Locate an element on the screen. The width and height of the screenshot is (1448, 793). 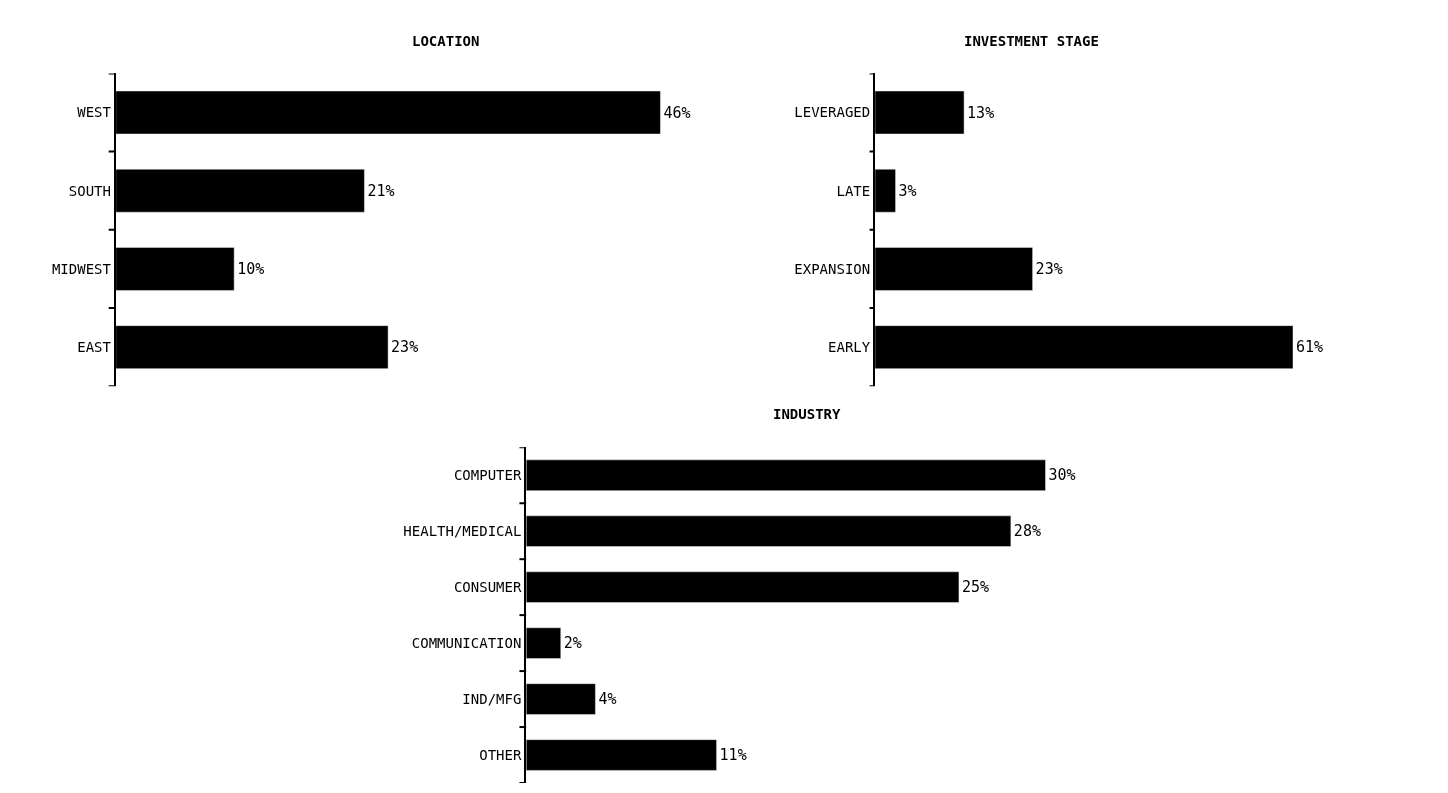
data-label: 61% is located at coordinates (1310, 347).